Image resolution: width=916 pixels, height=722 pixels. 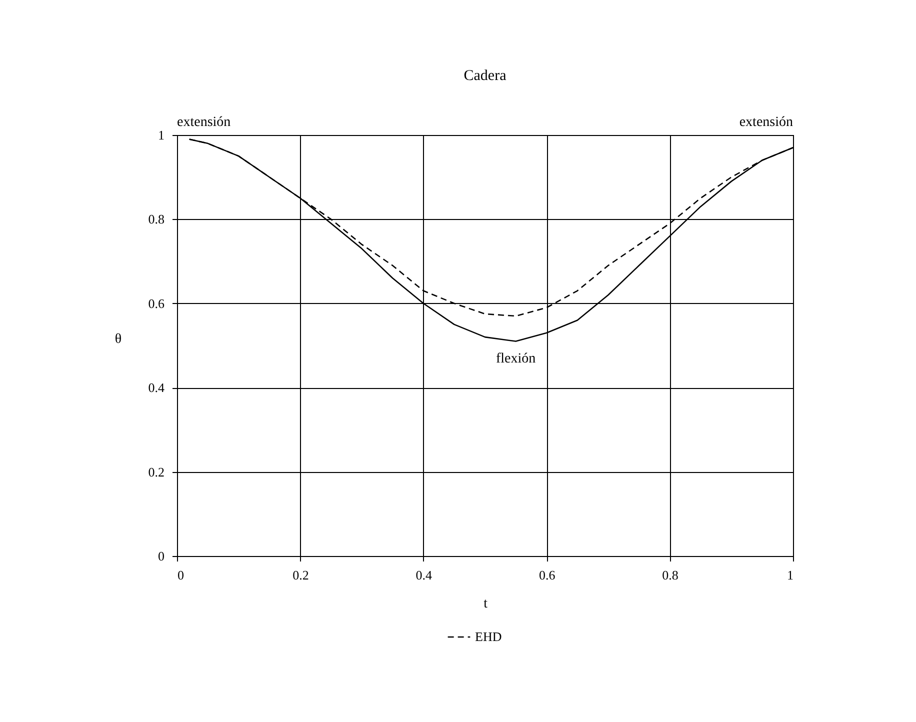 I want to click on x-tick-label: 0, so click(x=181, y=575).